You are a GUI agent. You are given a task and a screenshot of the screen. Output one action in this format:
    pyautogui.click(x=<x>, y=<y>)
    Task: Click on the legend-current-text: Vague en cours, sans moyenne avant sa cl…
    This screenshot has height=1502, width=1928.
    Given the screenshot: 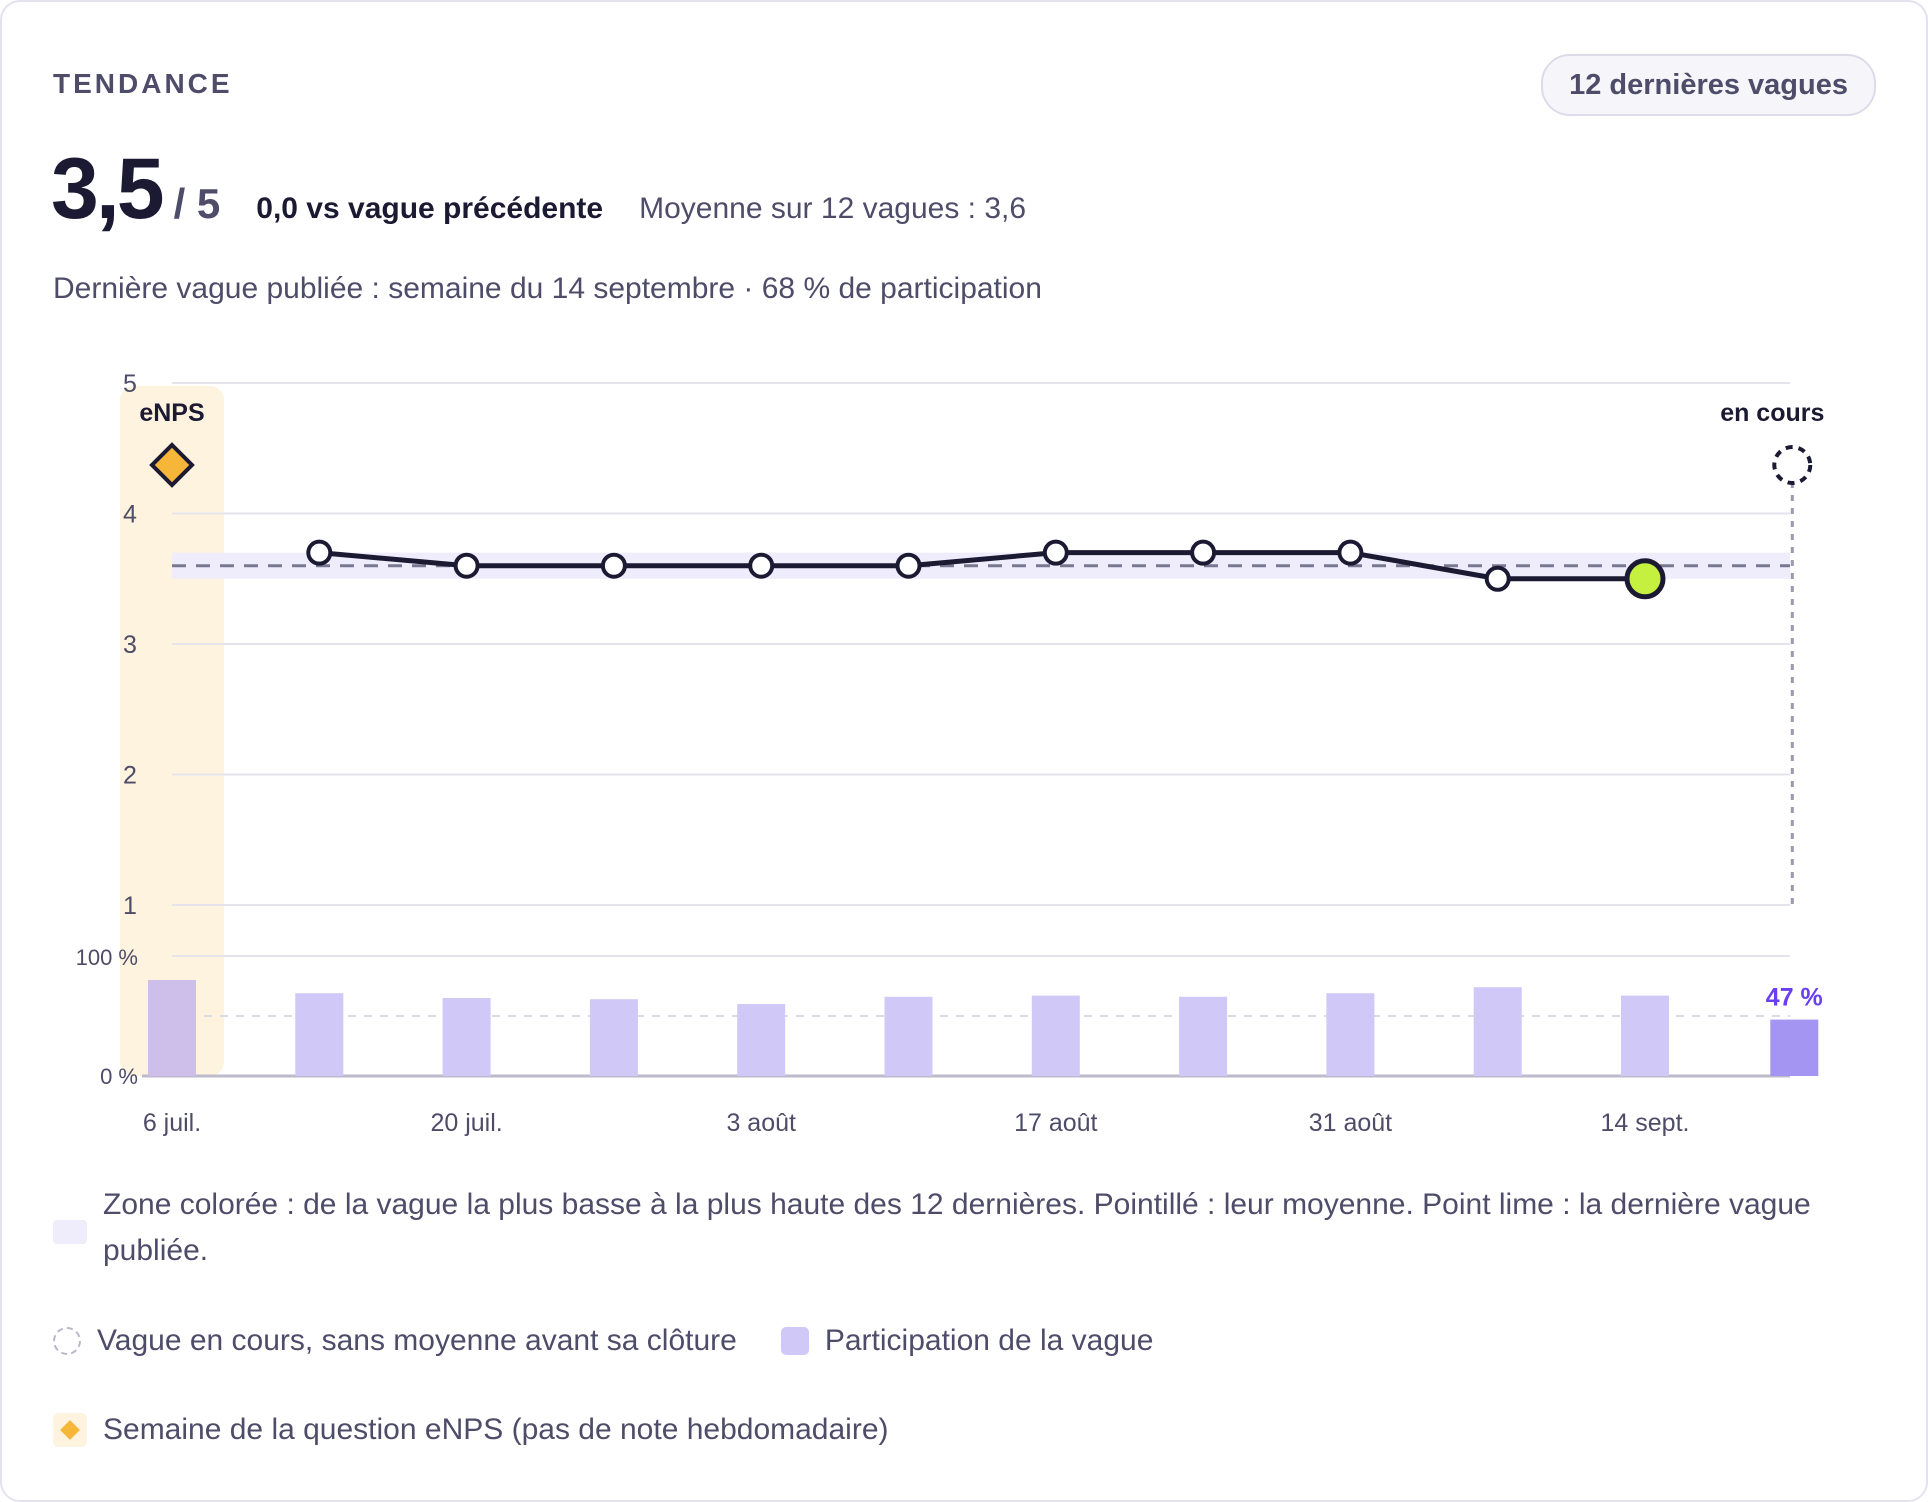 What is the action you would take?
    pyautogui.click(x=417, y=1340)
    